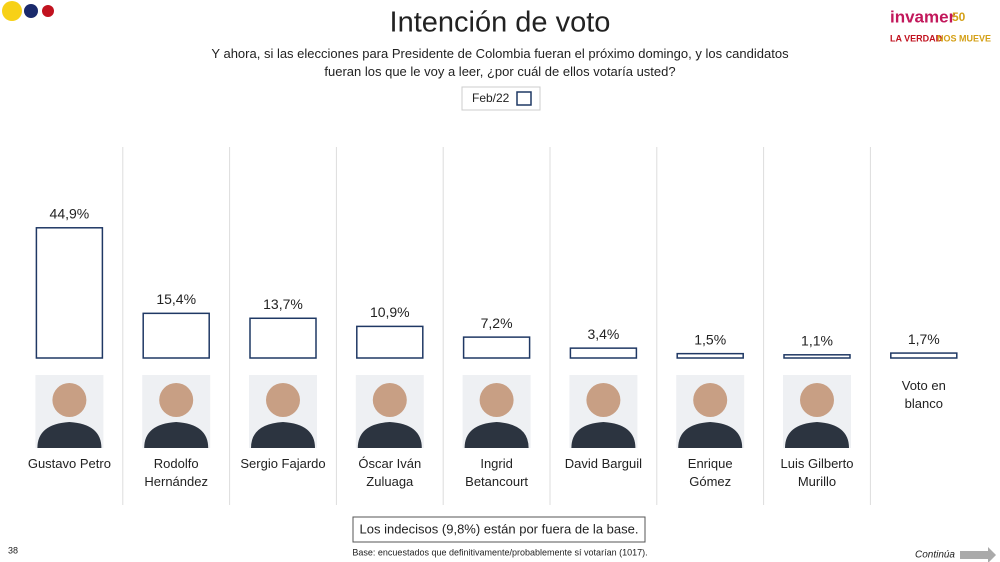 This screenshot has width=1000, height=562. Describe the element at coordinates (935, 555) in the screenshot. I see `continue-label: Continúa` at that location.